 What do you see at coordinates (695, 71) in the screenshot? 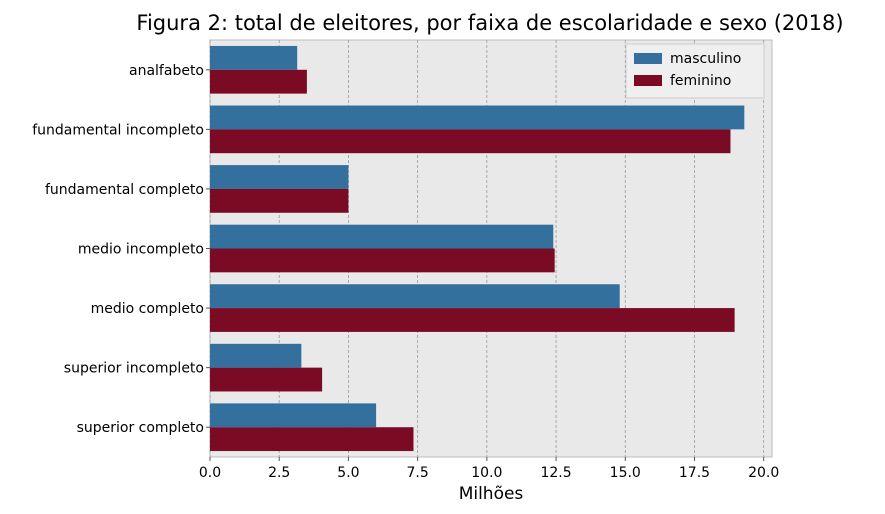
I see `legend: masculino feminino` at bounding box center [695, 71].